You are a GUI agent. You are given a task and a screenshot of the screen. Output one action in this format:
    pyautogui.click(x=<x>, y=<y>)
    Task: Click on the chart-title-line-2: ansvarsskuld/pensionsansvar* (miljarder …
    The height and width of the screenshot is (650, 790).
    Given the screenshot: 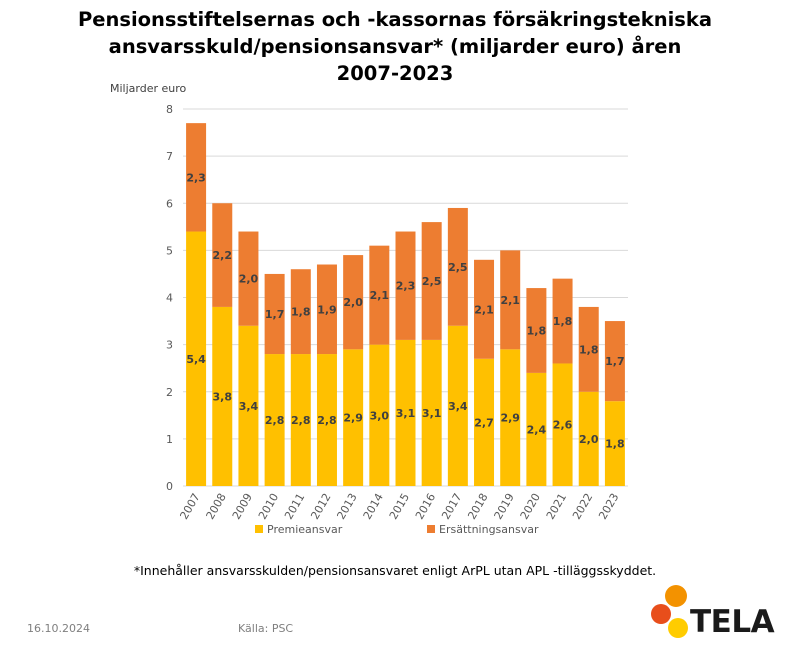 What is the action you would take?
    pyautogui.click(x=395, y=46)
    